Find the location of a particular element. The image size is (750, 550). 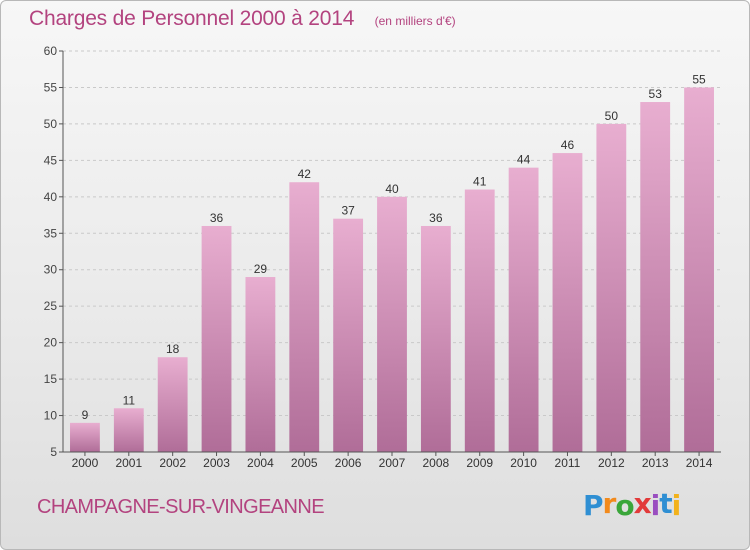

x-tick-label: 2003 is located at coordinates (216, 463).